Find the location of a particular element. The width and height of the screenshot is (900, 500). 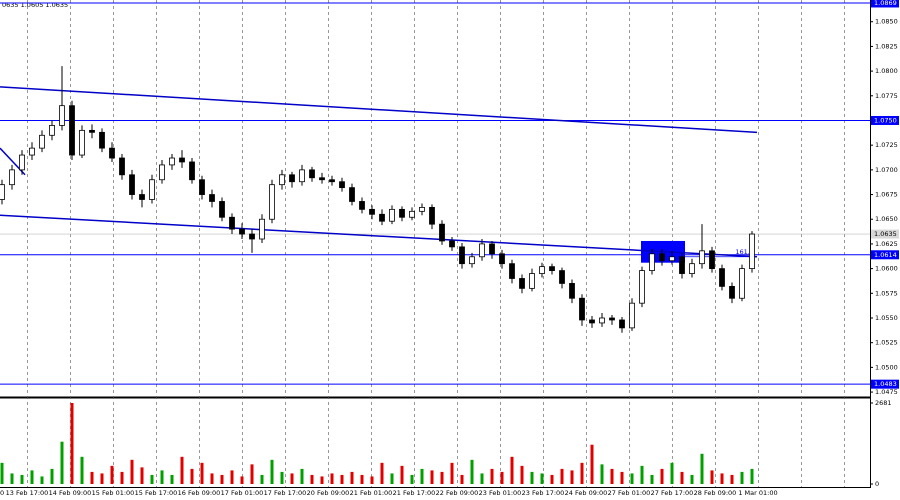

level-label: 1.0614 is located at coordinates (885, 255).